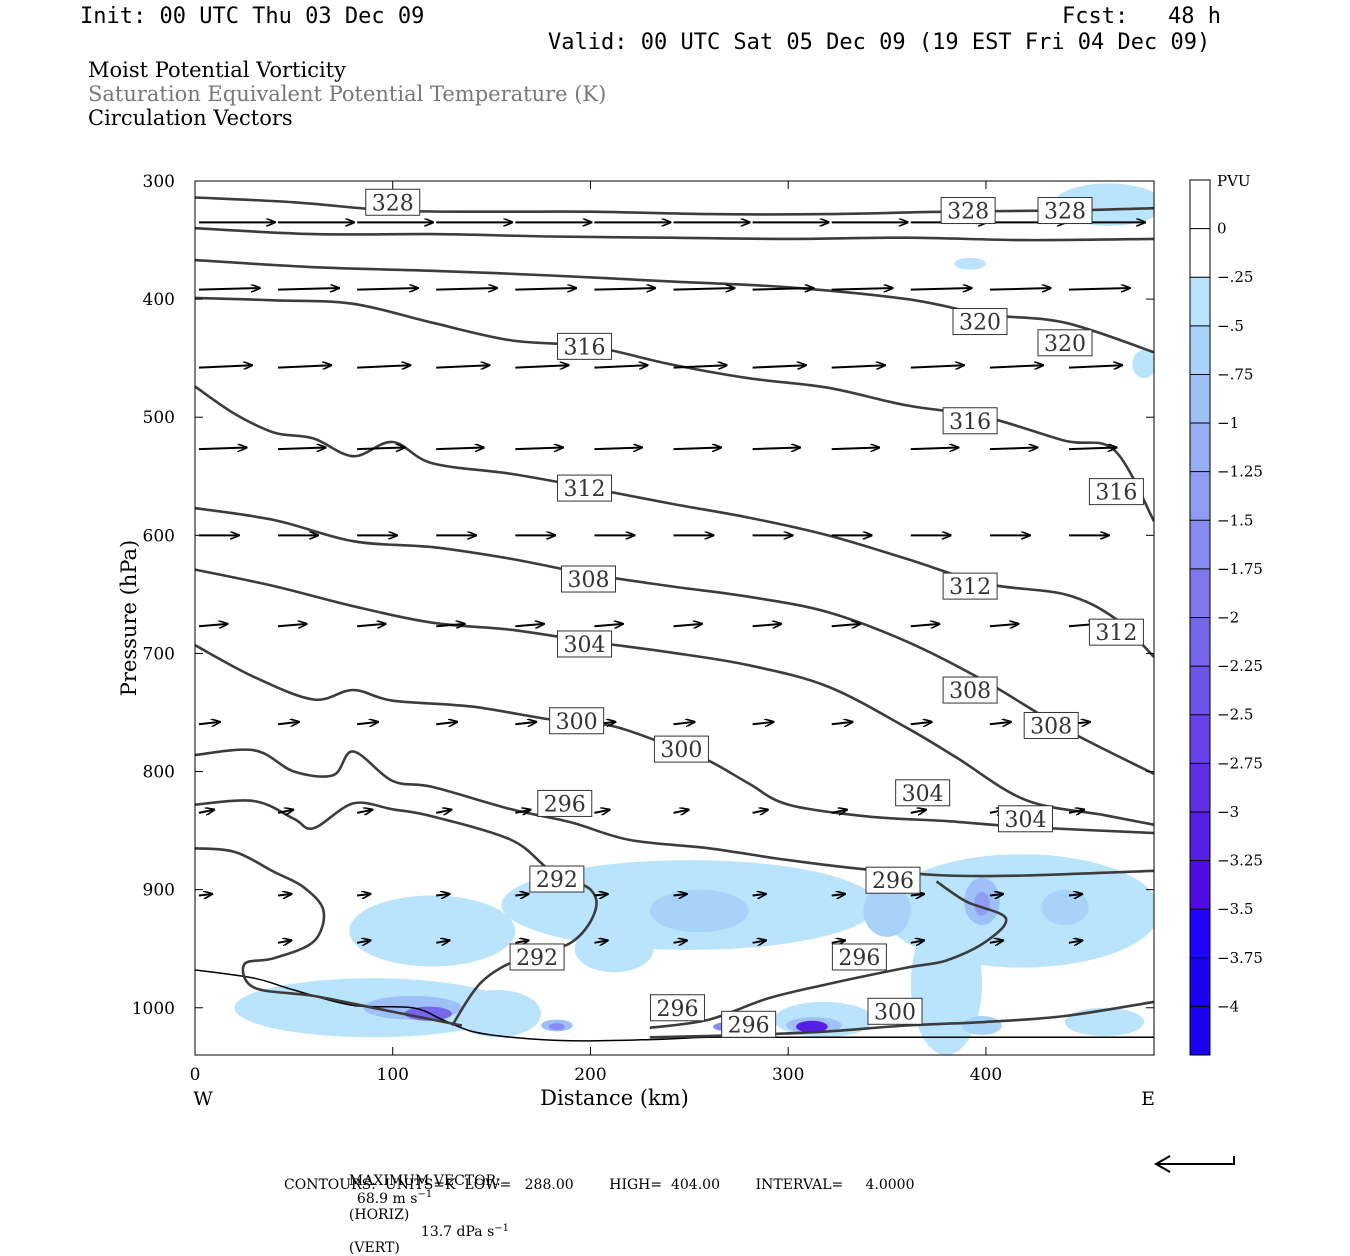  I want to click on contour-label-text: 328, so click(968, 212).